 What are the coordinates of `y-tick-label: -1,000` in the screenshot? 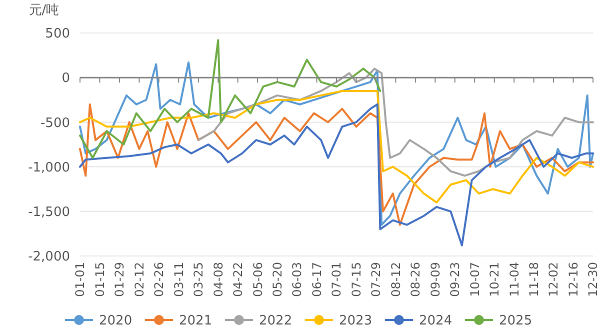 It's located at (49, 168).